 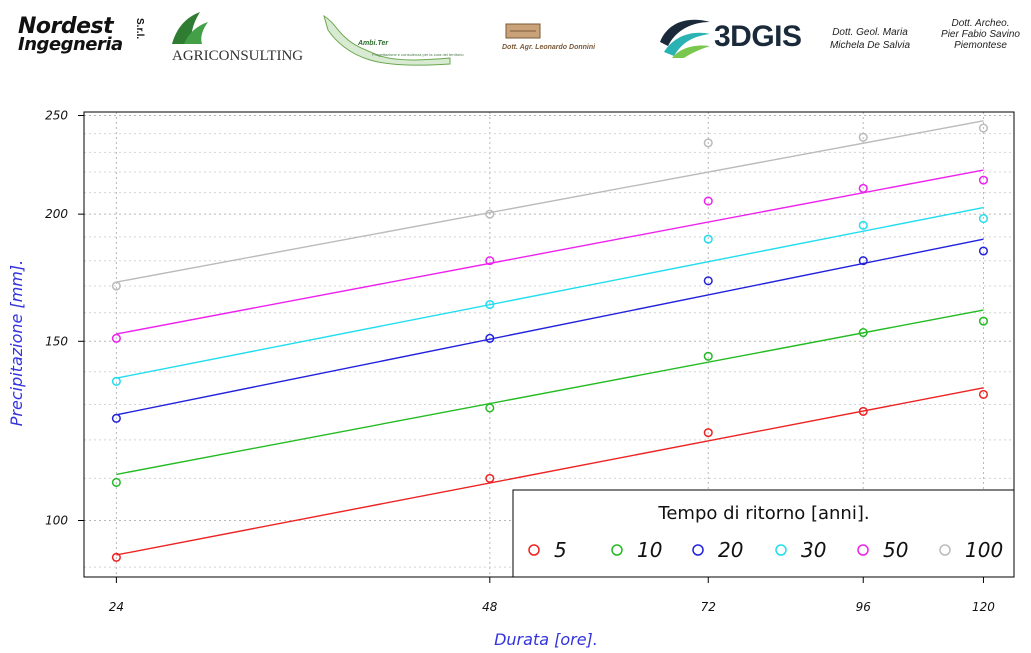 I want to click on legend-label-10: 10, so click(x=649, y=550).